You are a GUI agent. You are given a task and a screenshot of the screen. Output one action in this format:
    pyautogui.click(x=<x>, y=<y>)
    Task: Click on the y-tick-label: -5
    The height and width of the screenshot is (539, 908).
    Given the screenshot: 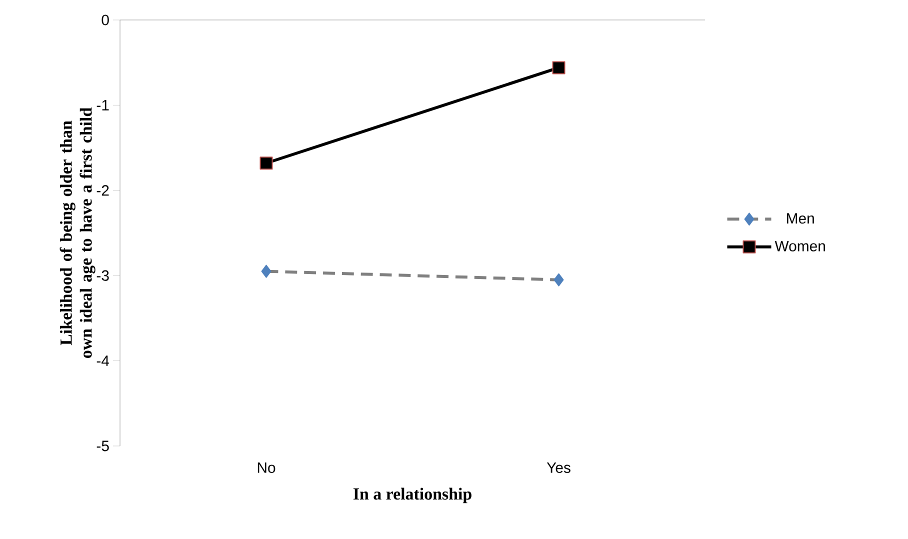 What is the action you would take?
    pyautogui.click(x=102, y=446)
    